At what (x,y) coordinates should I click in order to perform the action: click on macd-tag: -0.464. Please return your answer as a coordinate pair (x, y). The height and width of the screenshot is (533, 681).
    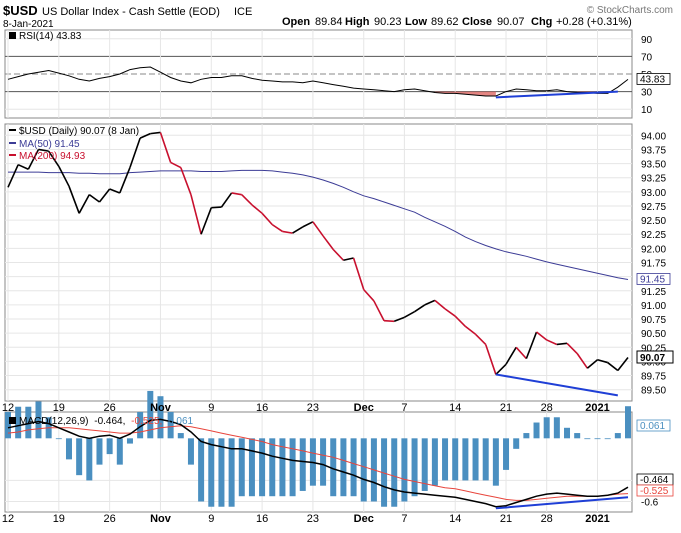
    Looking at the image, I should click on (655, 479).